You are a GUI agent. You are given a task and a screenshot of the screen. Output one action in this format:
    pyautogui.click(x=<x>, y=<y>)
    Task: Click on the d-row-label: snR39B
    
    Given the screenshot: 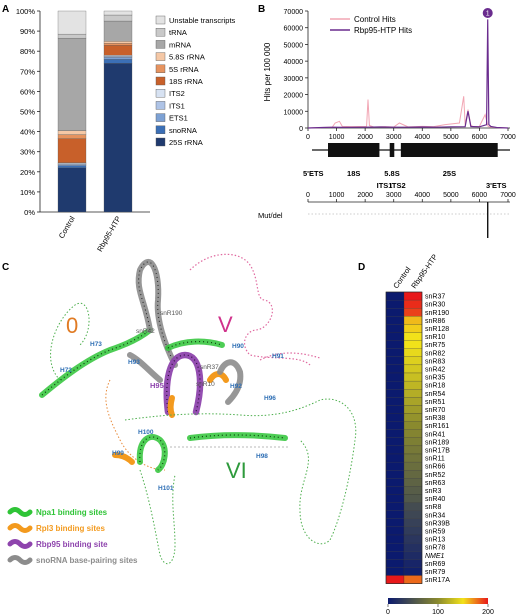 What is the action you would take?
    pyautogui.click(x=437, y=523)
    